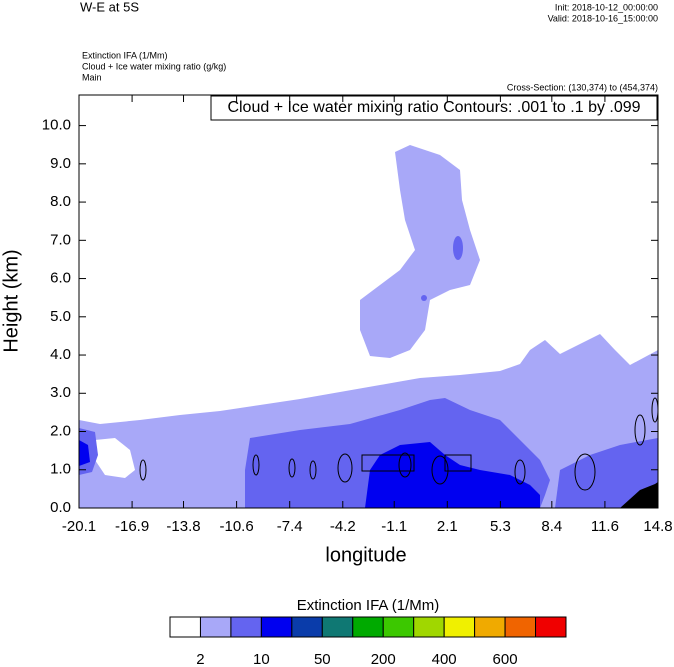 The width and height of the screenshot is (674, 667). Describe the element at coordinates (505, 659) in the screenshot. I see `colorbar-label: 600` at that location.